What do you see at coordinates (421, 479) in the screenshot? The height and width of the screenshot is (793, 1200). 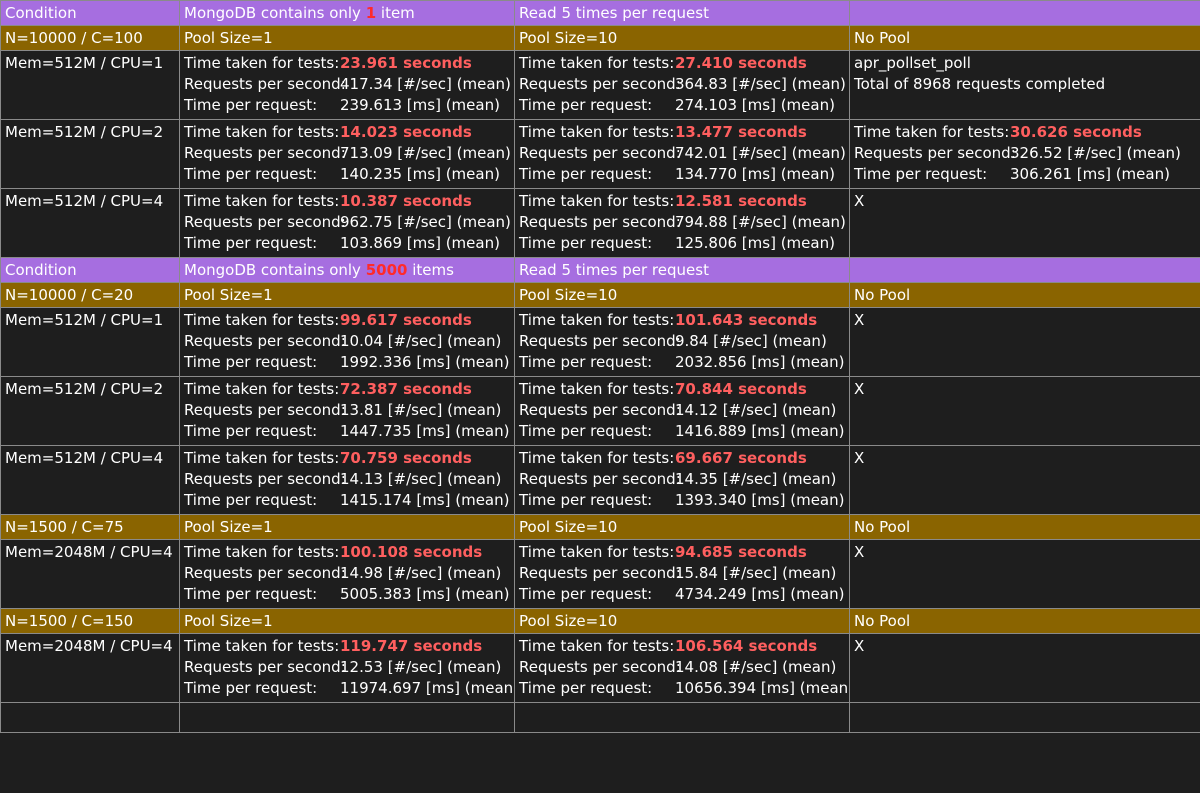 I see `rps-value: 14.13 [#/sec] (mean)` at bounding box center [421, 479].